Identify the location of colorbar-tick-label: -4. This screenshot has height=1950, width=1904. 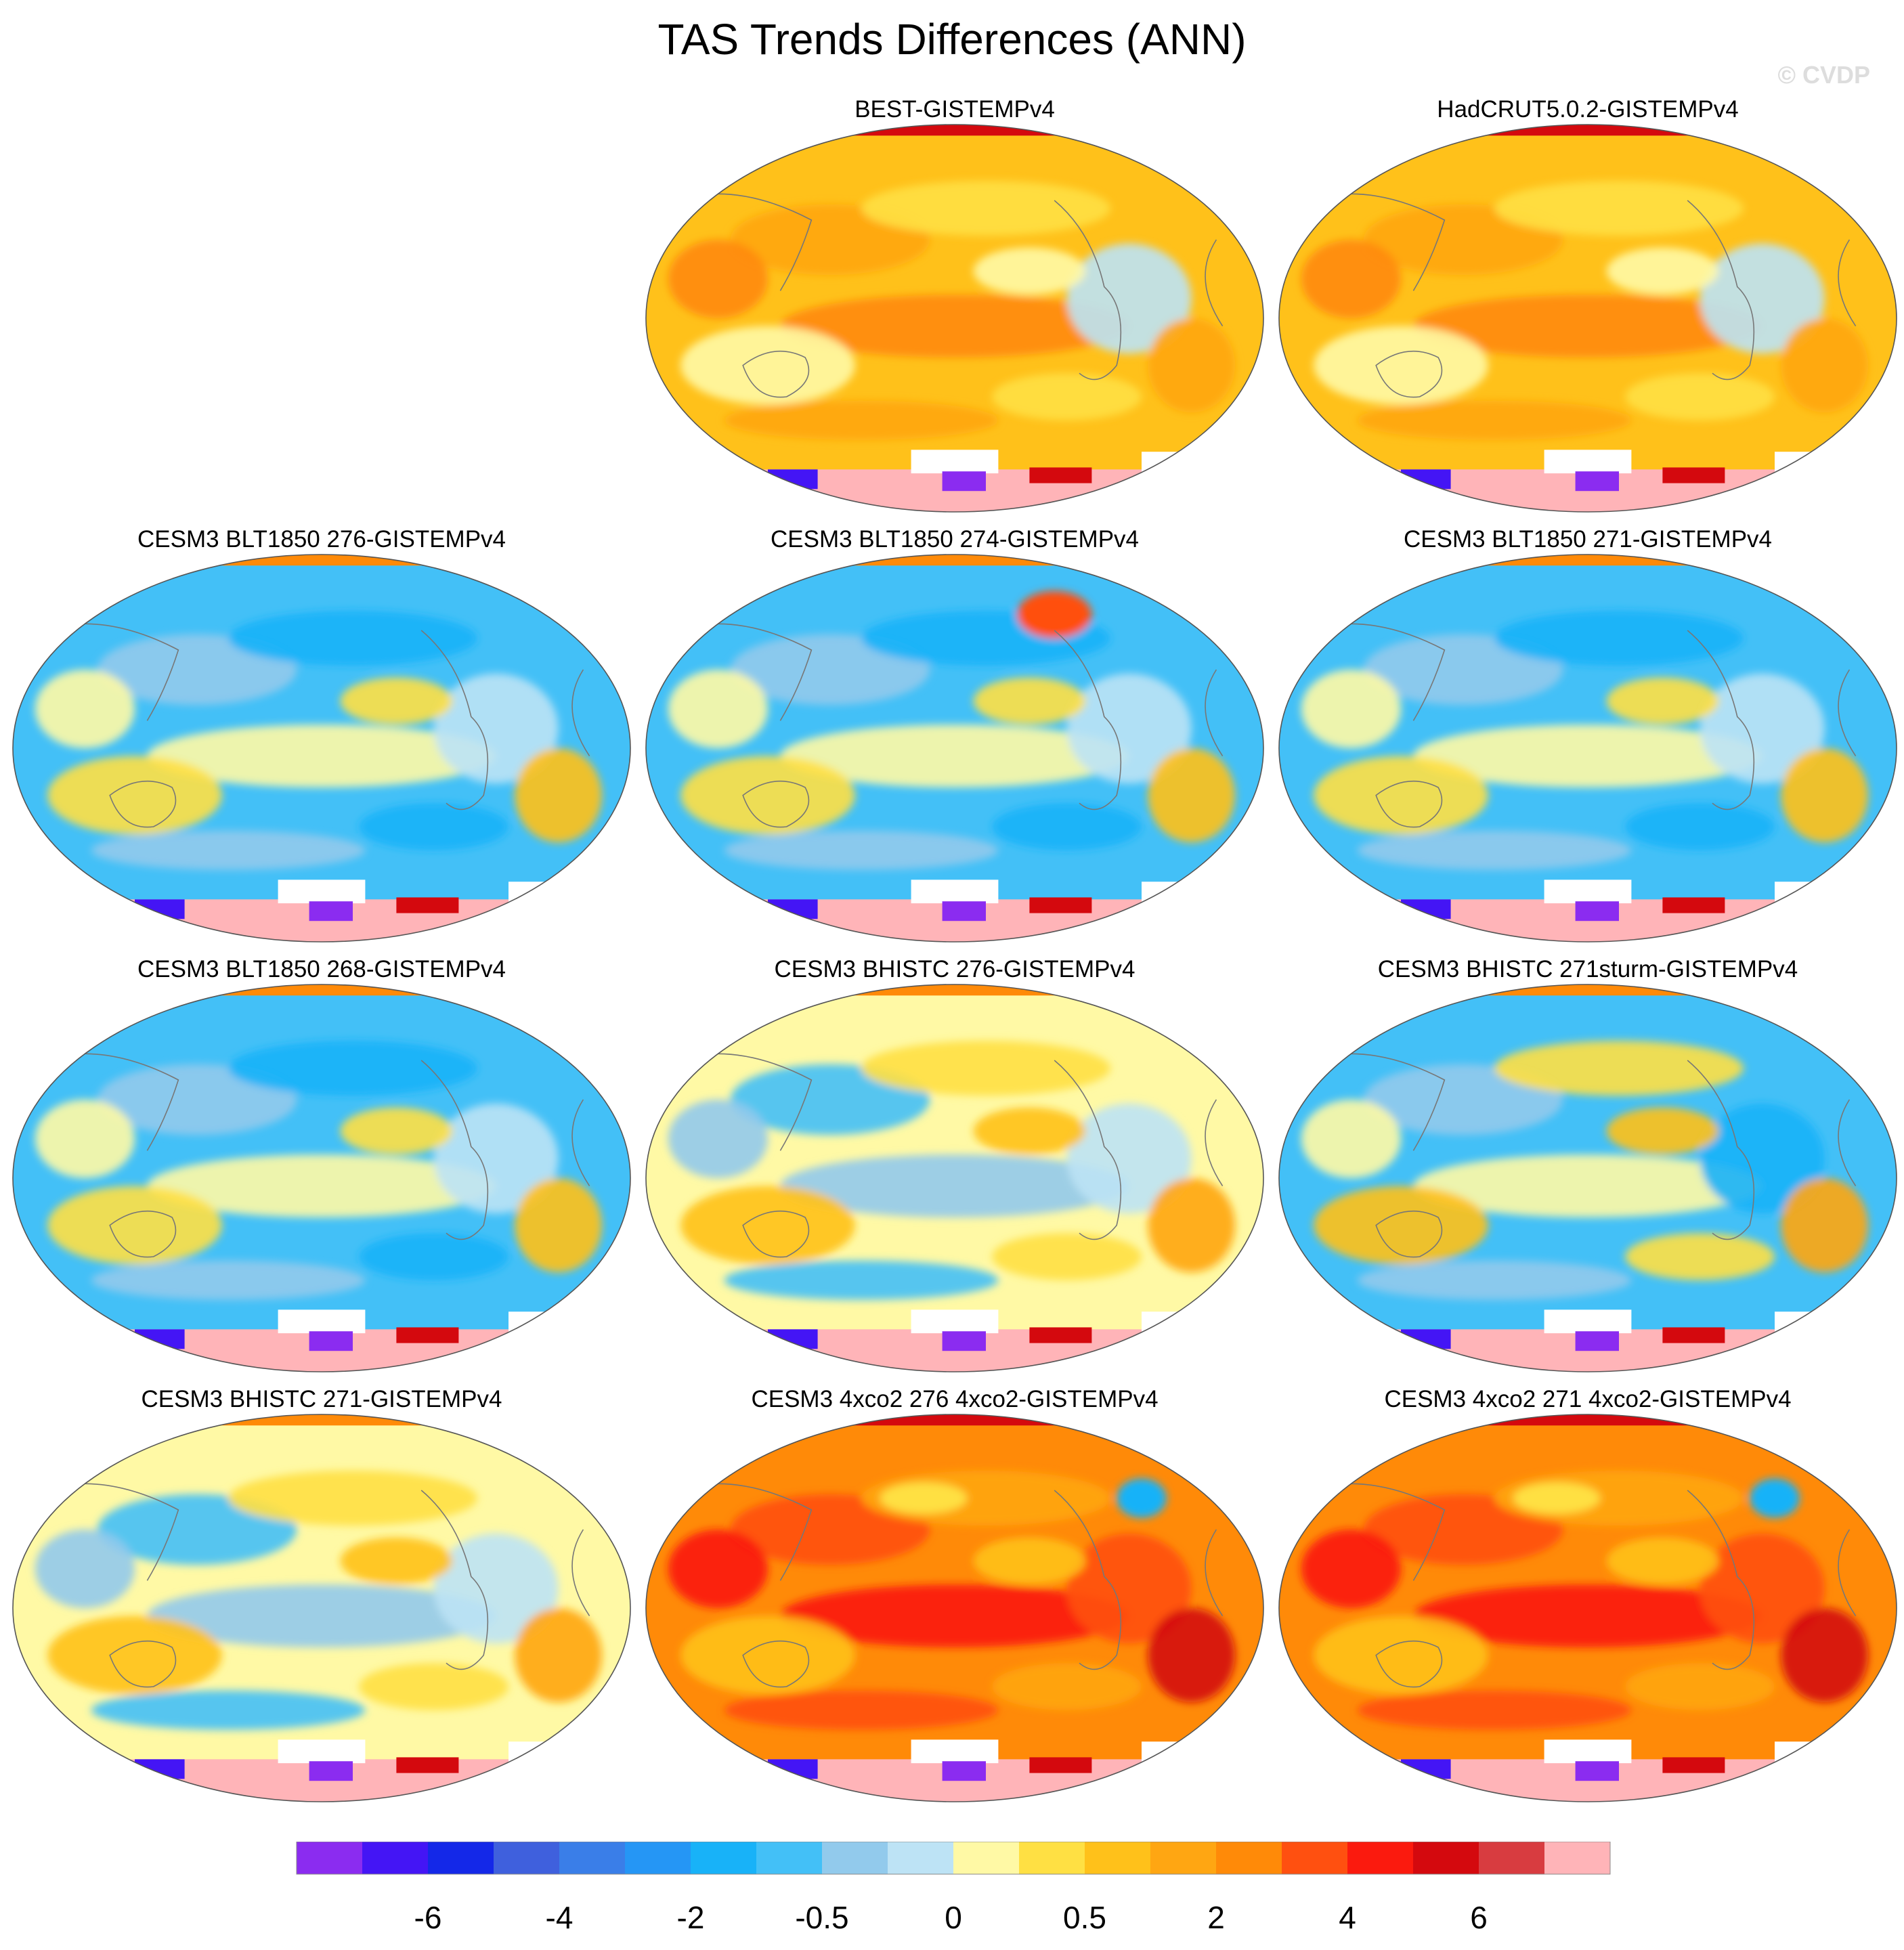
(560, 1917).